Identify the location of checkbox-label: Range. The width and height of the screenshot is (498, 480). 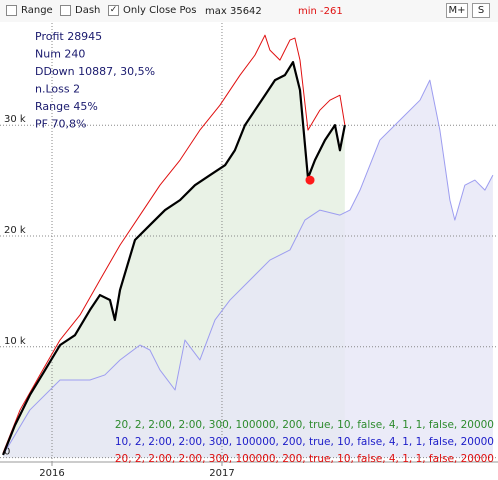
(37, 10).